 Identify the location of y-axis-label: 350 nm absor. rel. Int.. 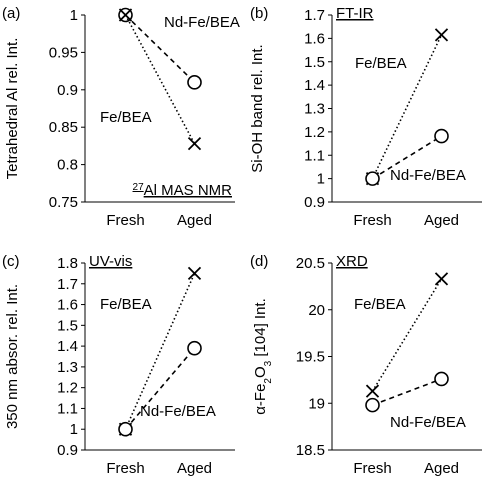
(12, 356).